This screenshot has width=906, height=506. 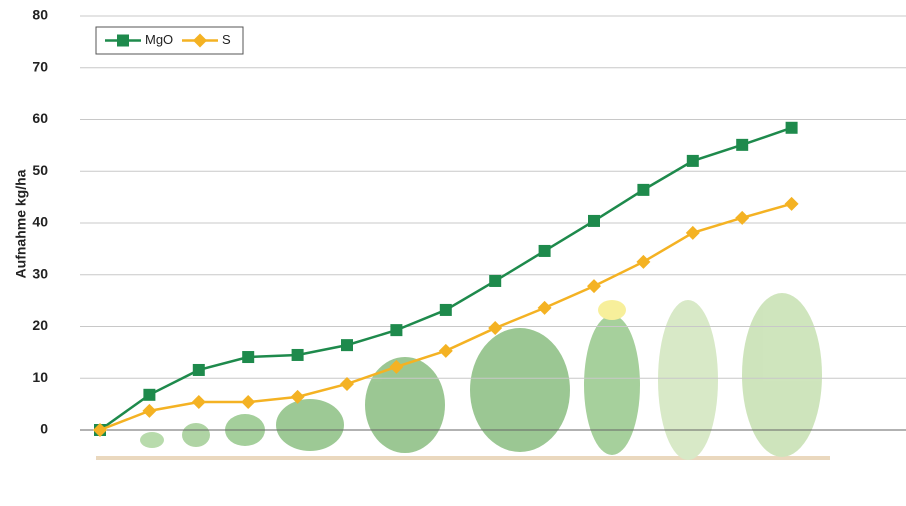 What do you see at coordinates (40, 273) in the screenshot?
I see `y-tick-label: 30` at bounding box center [40, 273].